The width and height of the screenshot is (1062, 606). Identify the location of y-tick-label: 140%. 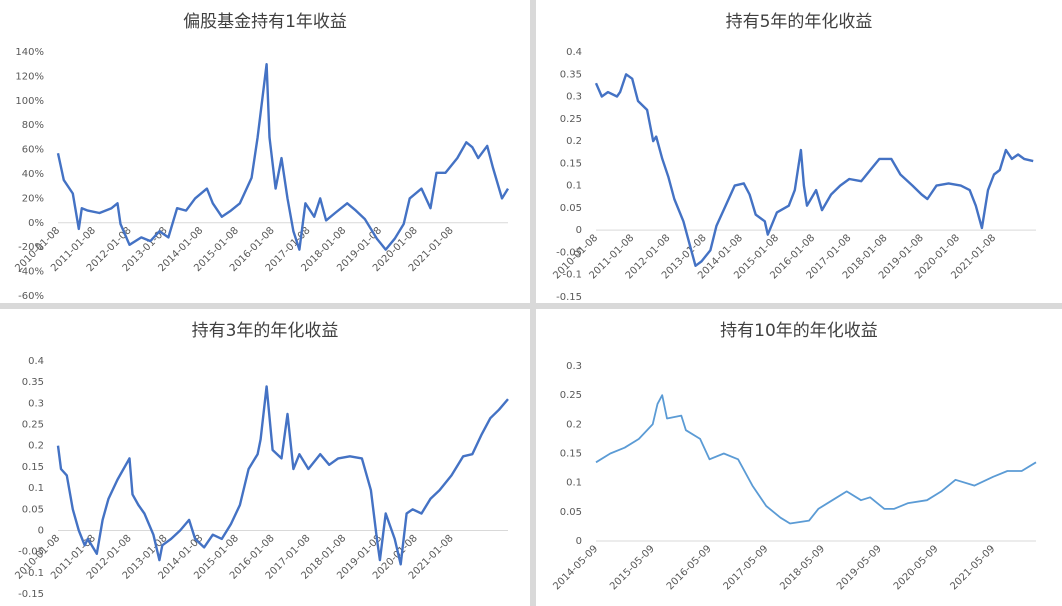
(29, 52).